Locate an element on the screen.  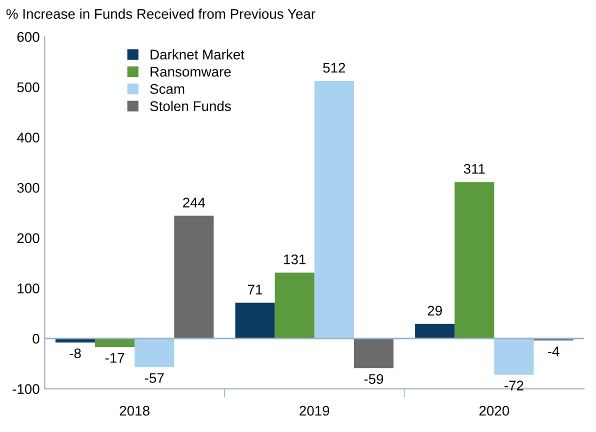
data-label: 512 is located at coordinates (334, 67).